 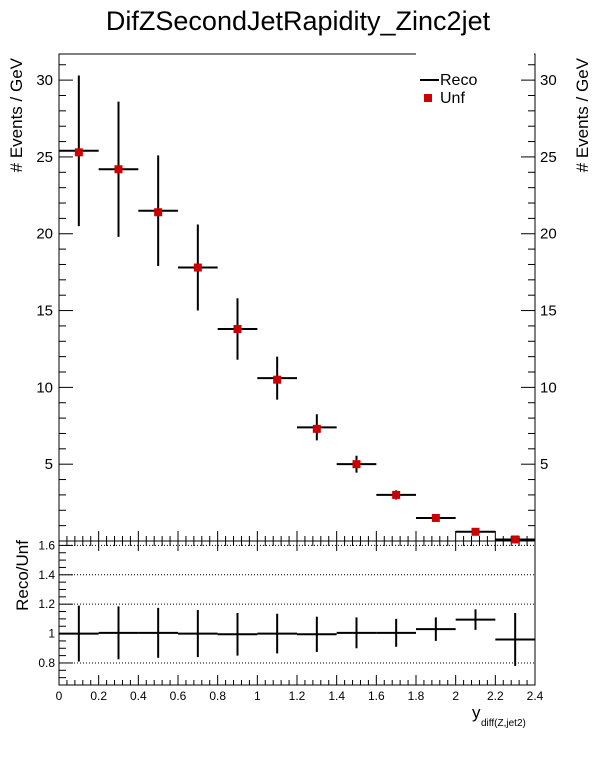 What do you see at coordinates (452, 98) in the screenshot?
I see `legend-unf-label: Unf` at bounding box center [452, 98].